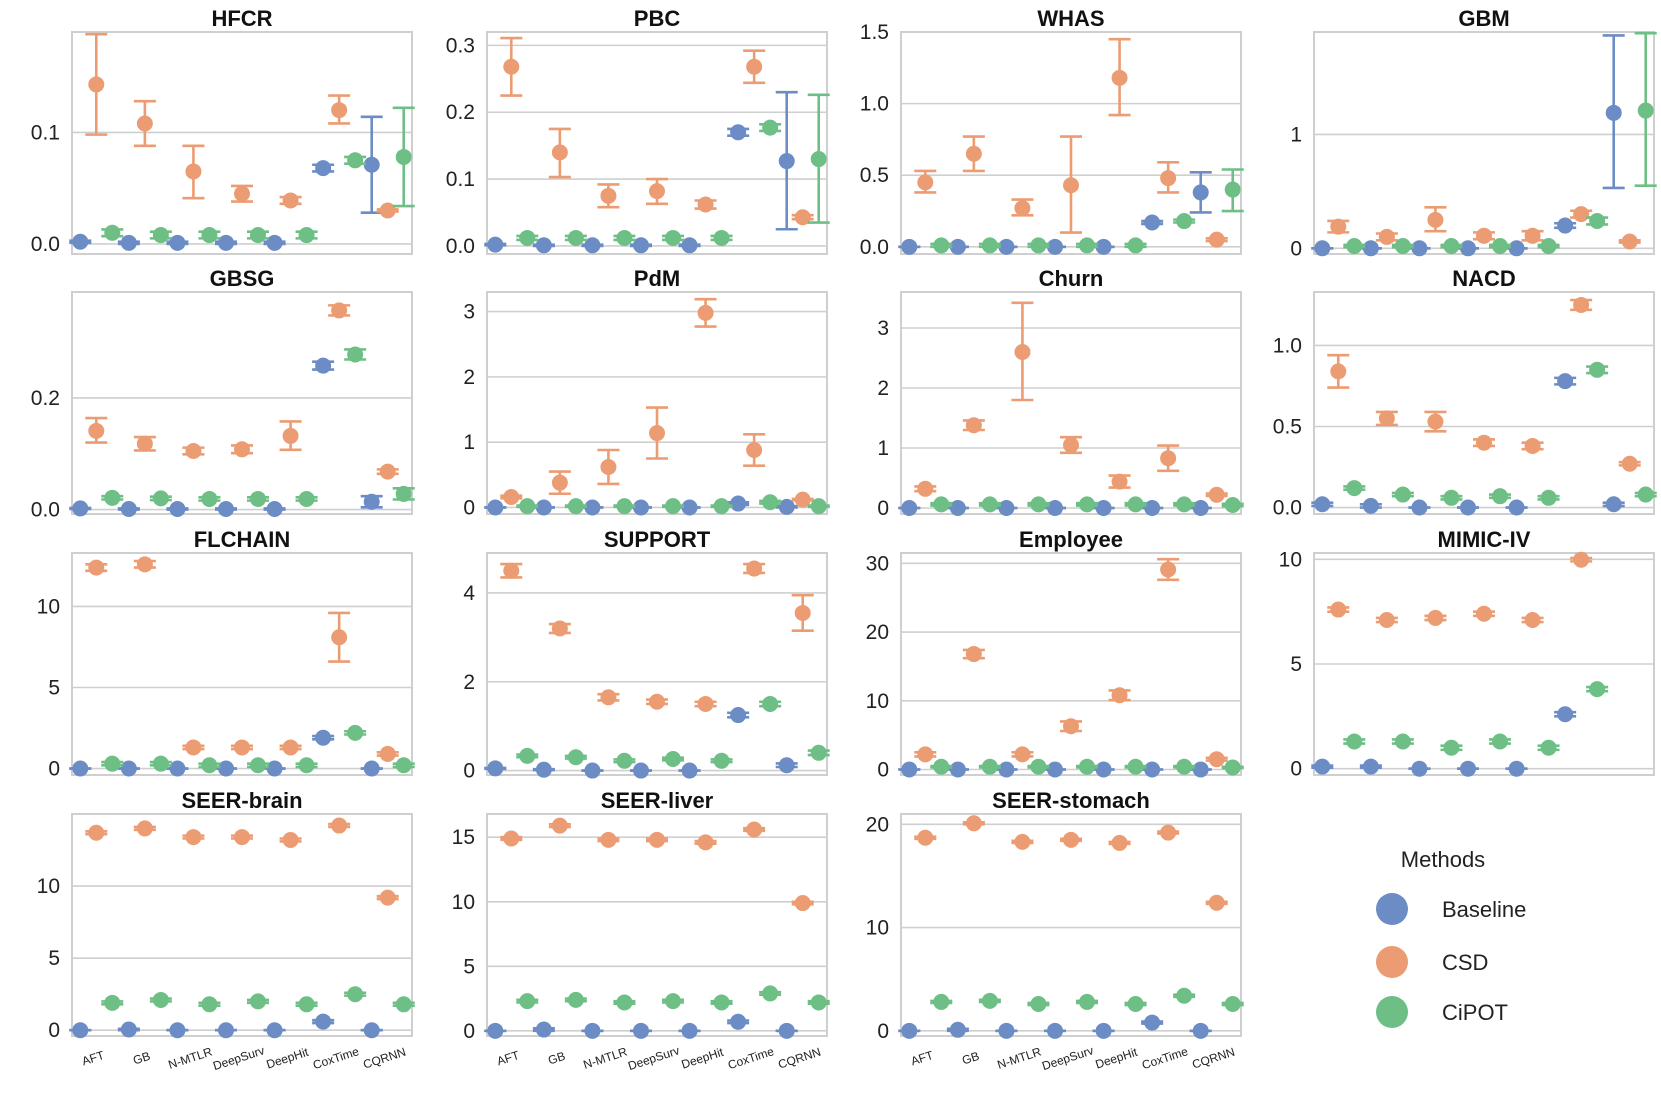  I want to click on subplot-hfcr: 0.0 0.1 HFCR, so click(223, 131).